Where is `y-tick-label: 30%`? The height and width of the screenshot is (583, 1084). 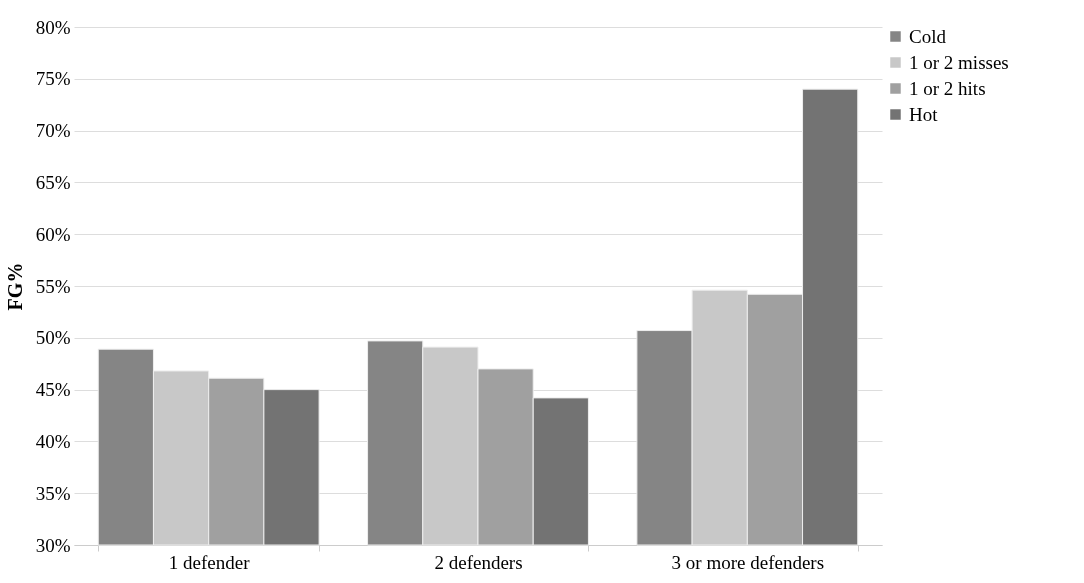 y-tick-label: 30% is located at coordinates (53, 545).